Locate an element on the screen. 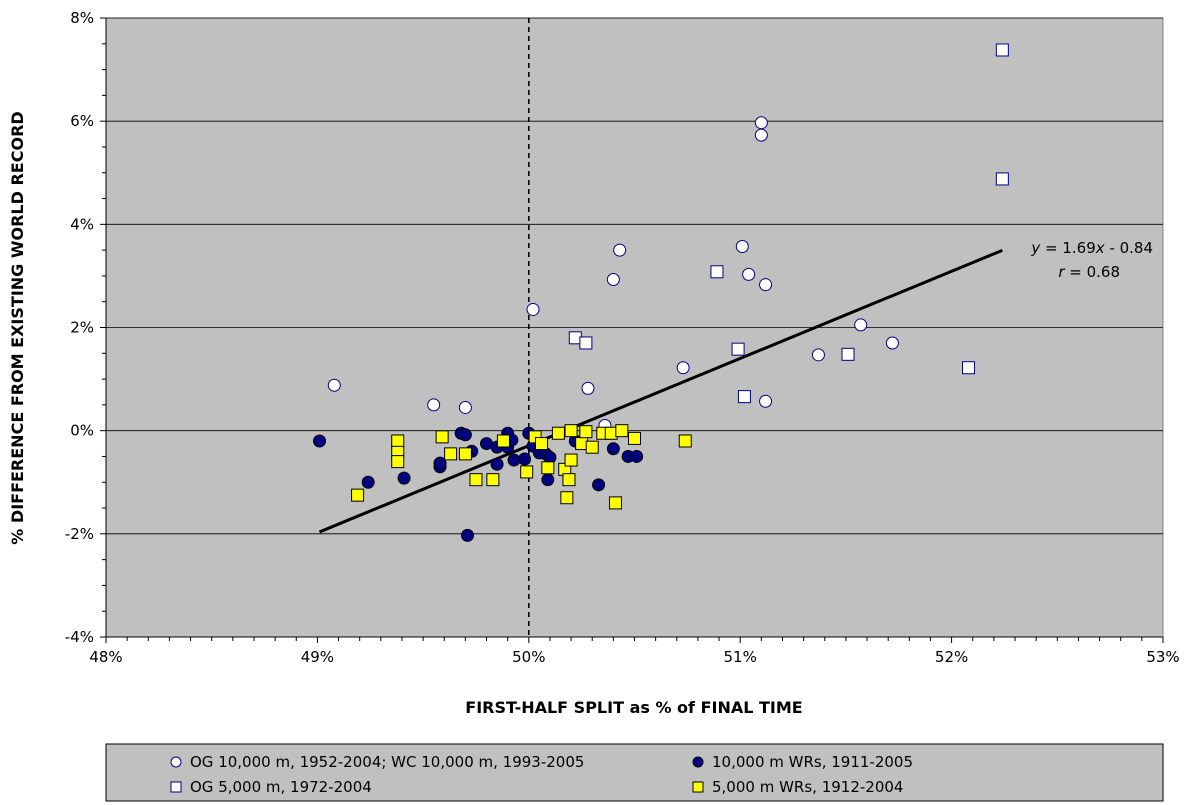 The width and height of the screenshot is (1193, 805). x-tick-label: 52% is located at coordinates (951, 657).